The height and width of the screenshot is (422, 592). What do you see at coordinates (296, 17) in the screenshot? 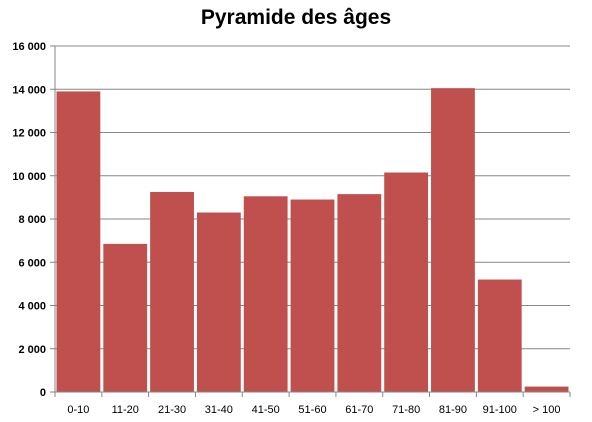
I see `chart-title: Pyramide des âges` at bounding box center [296, 17].